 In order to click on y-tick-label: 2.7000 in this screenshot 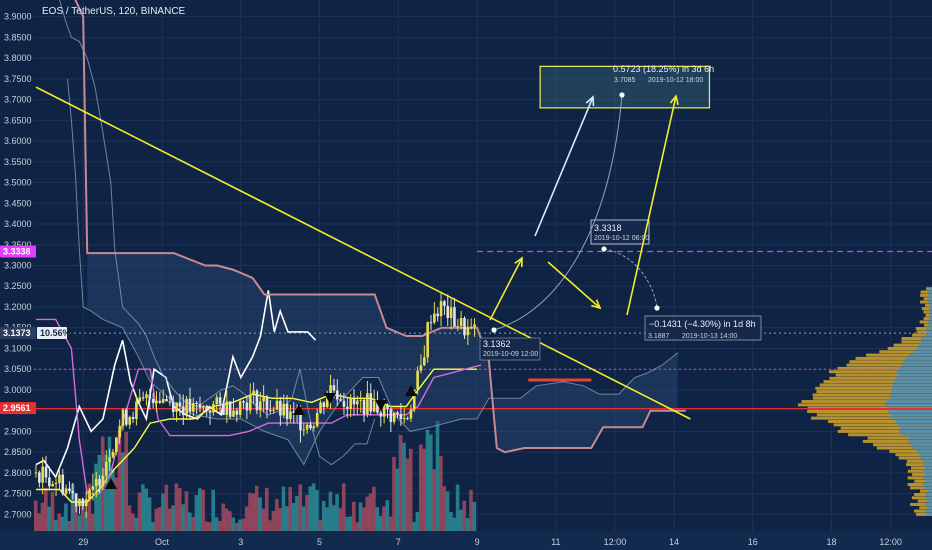, I will do `click(18, 514)`.